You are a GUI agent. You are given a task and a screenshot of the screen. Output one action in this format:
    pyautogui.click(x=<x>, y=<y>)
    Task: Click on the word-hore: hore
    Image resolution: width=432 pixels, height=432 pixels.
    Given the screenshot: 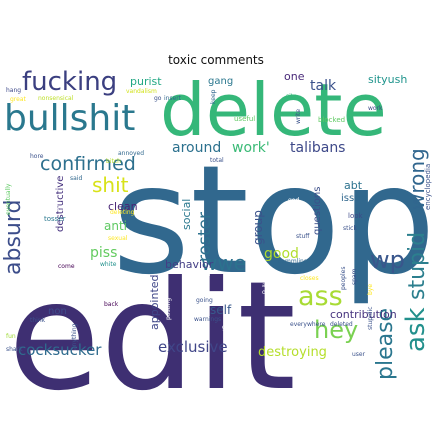 What is the action you would take?
    pyautogui.click(x=37, y=156)
    